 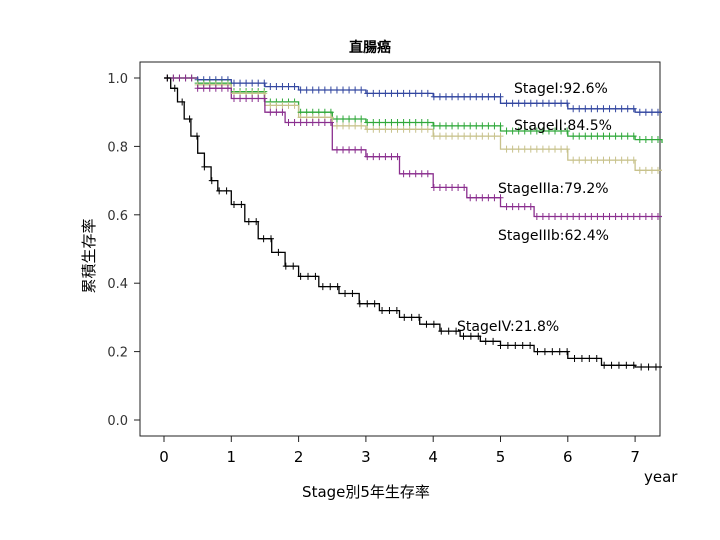 What do you see at coordinates (433, 457) in the screenshot?
I see `x-tick-label: 4` at bounding box center [433, 457].